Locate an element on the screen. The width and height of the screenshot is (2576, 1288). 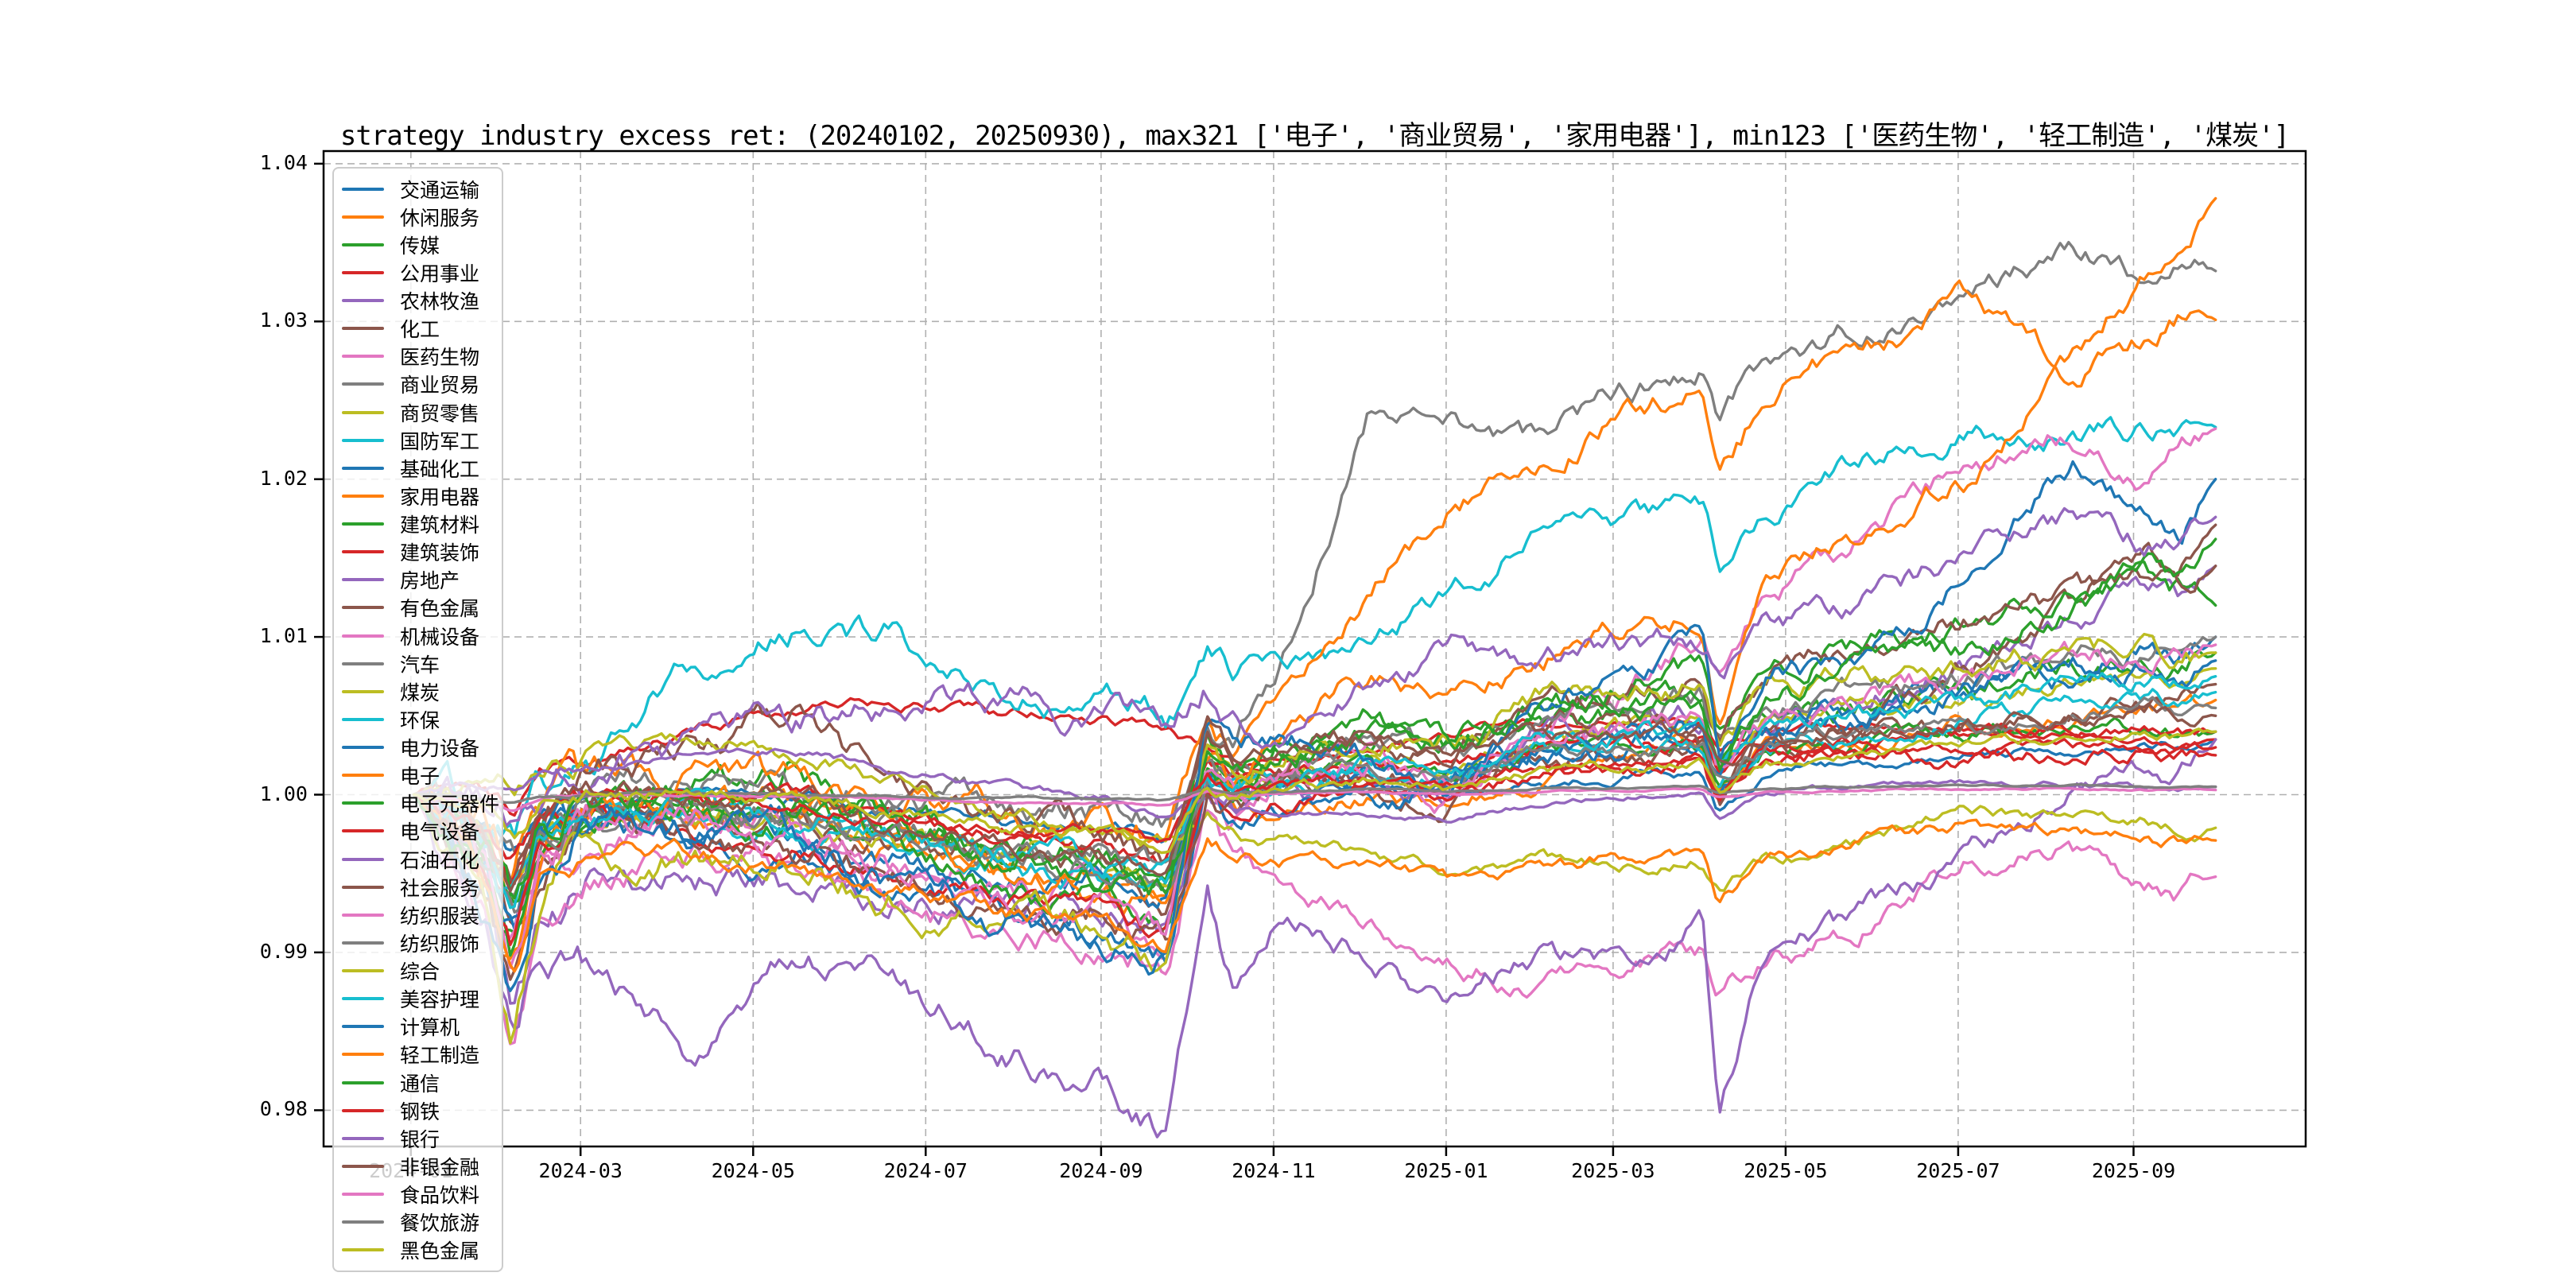
legend-item: 国防军工 is located at coordinates (422, 440).